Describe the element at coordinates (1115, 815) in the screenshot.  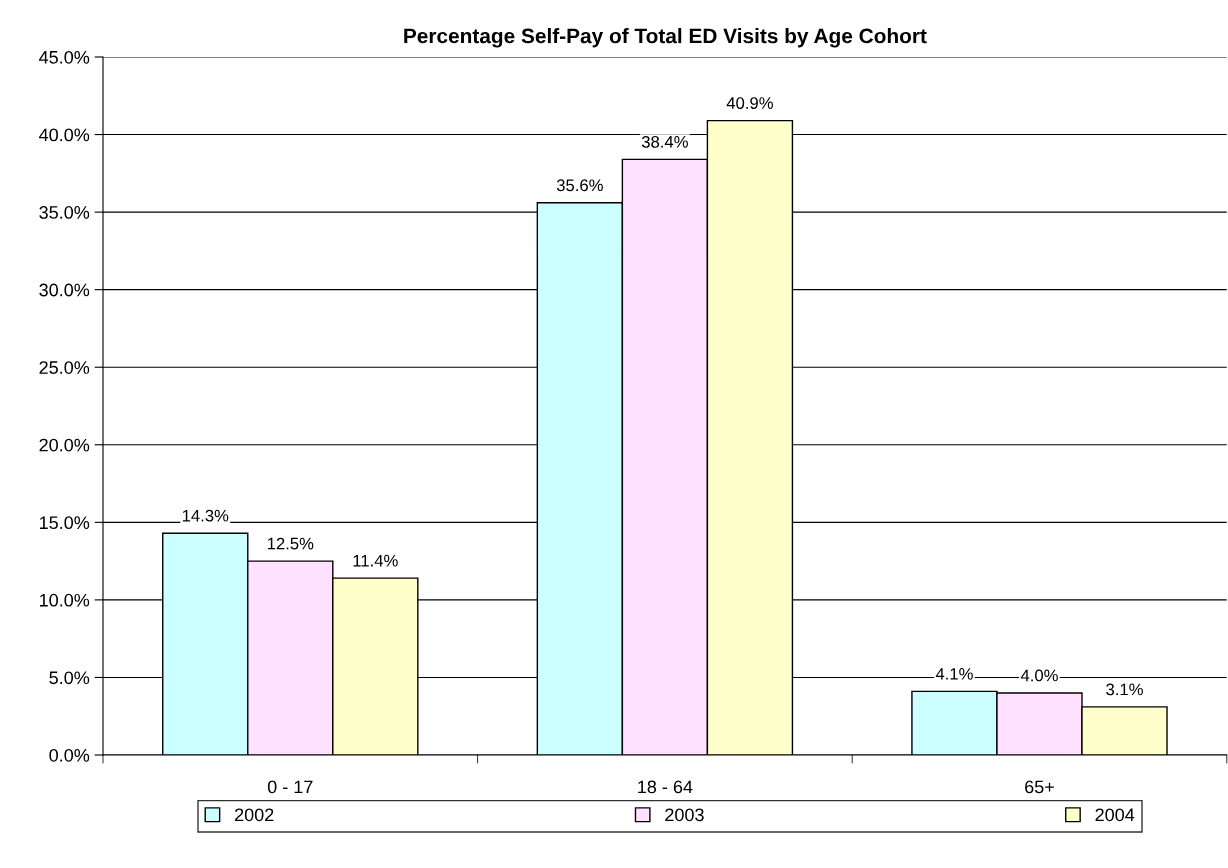
I see `legend-label: 2004` at that location.